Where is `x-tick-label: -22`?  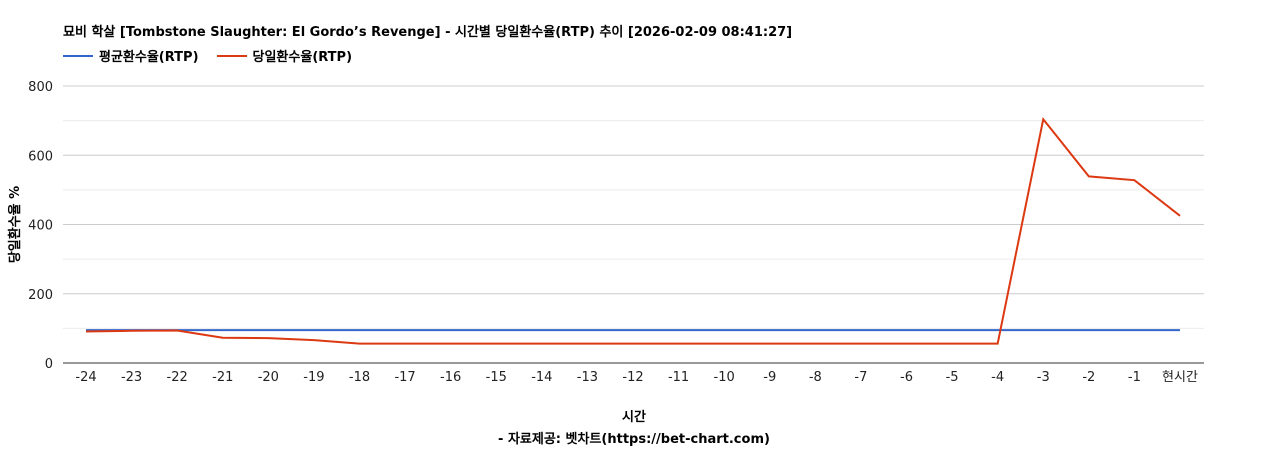 x-tick-label: -22 is located at coordinates (177, 377).